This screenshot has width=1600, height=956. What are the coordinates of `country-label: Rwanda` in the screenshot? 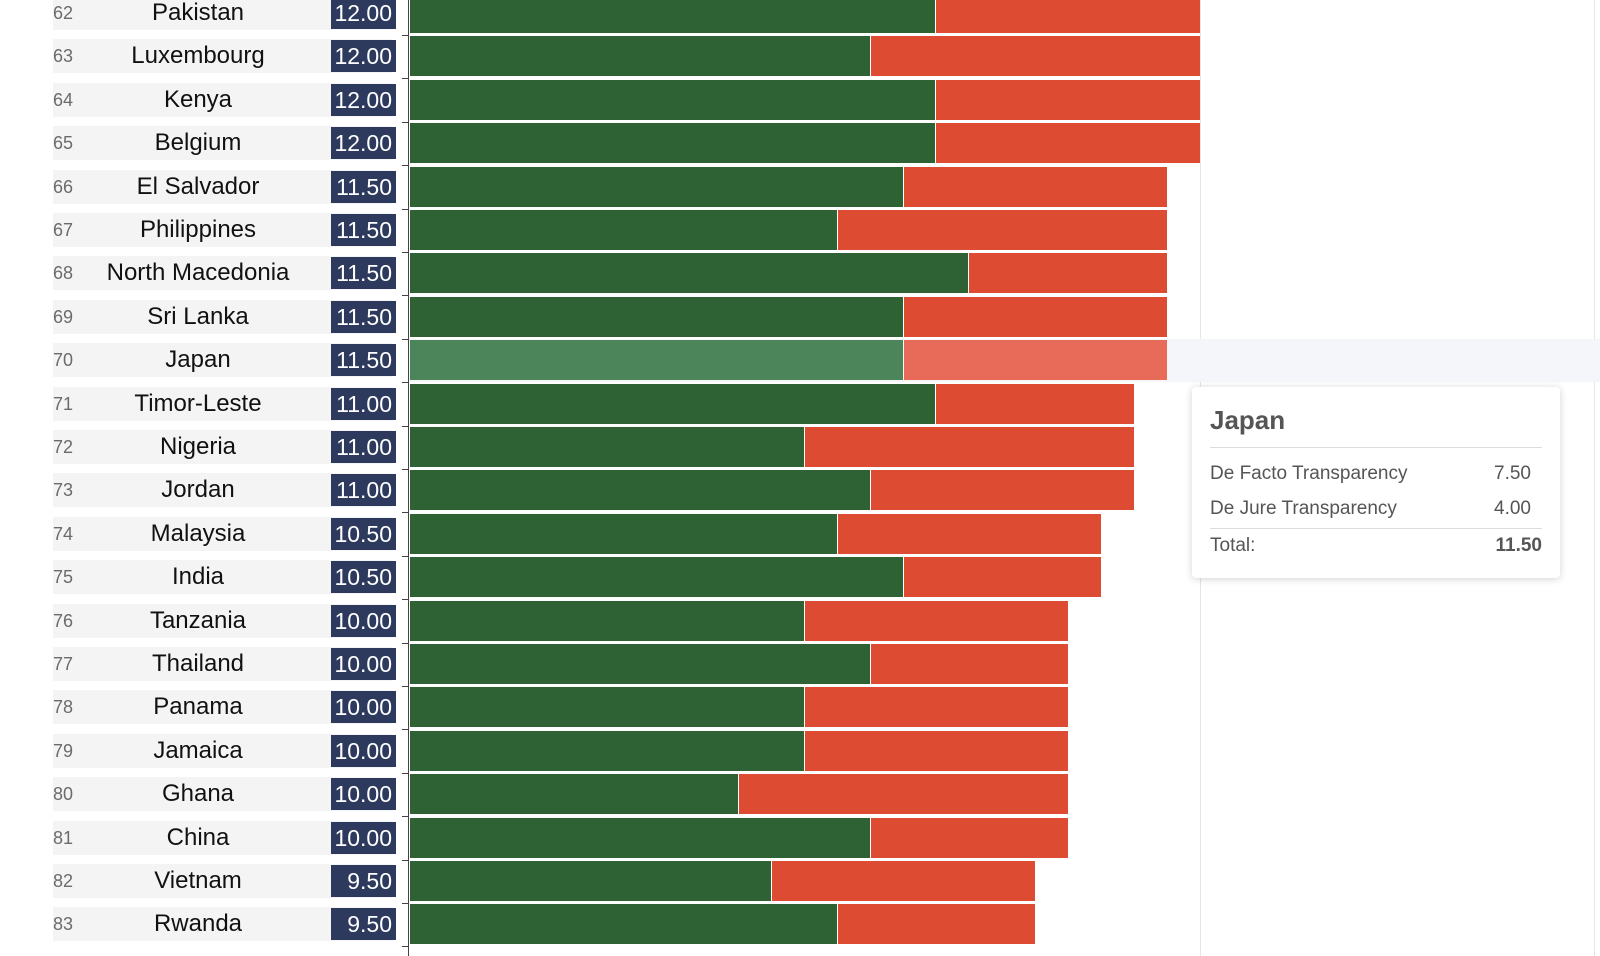 It's located at (198, 924).